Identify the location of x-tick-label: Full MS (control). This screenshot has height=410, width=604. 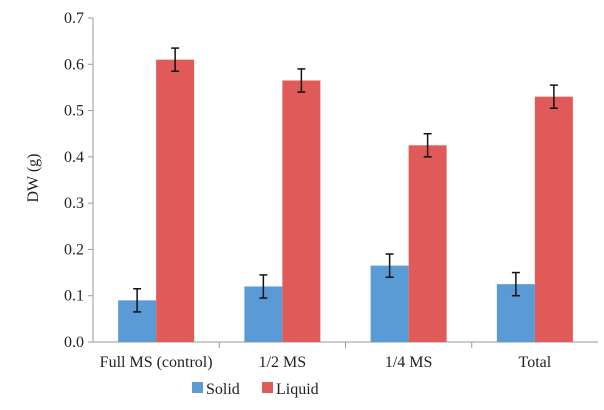
(156, 362).